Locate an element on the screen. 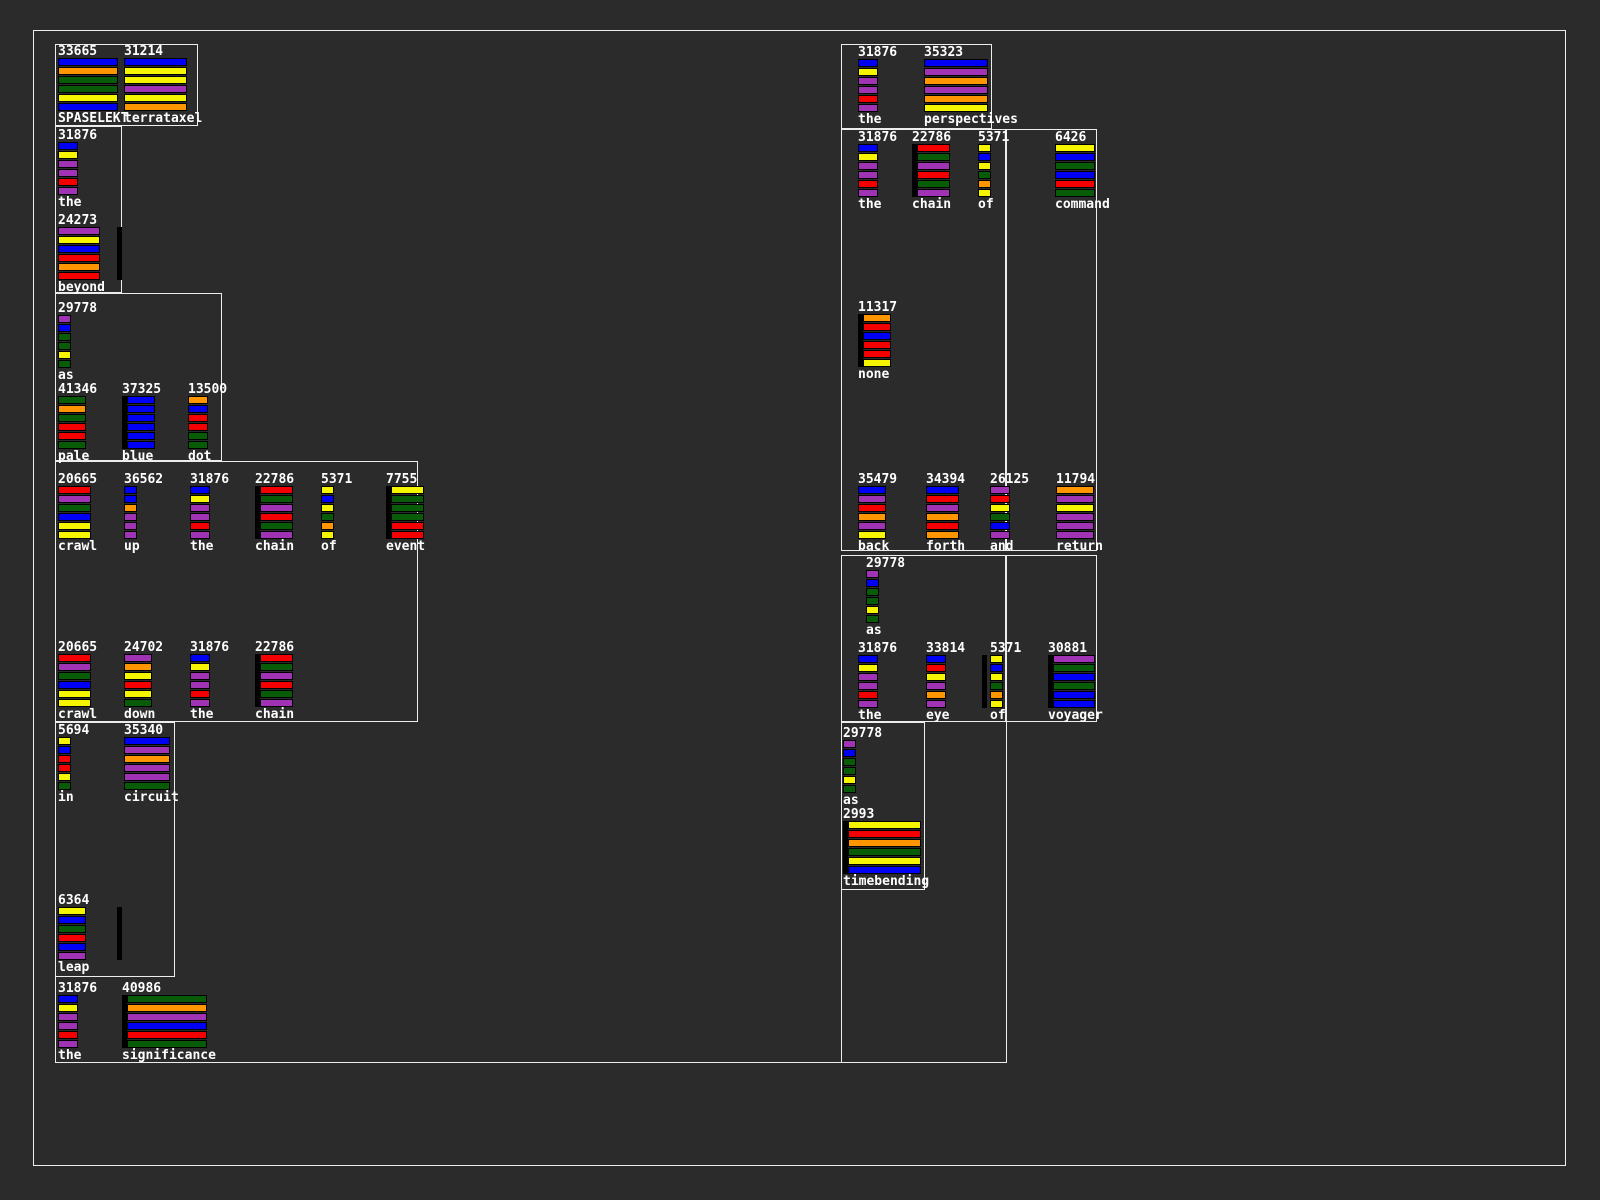 The image size is (1600, 1200). word-glyph-dot: 13500 dot is located at coordinates (207, 423).